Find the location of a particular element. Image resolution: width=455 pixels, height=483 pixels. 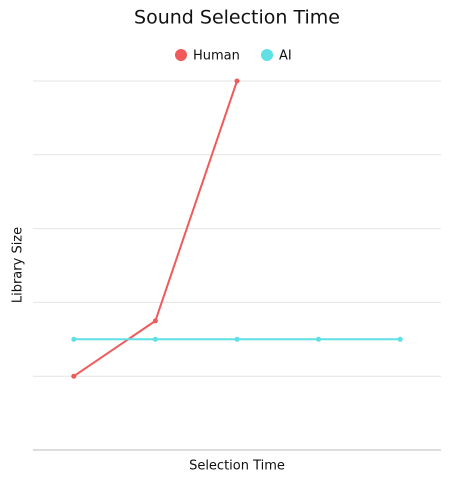

legend-label: Human is located at coordinates (216, 56).